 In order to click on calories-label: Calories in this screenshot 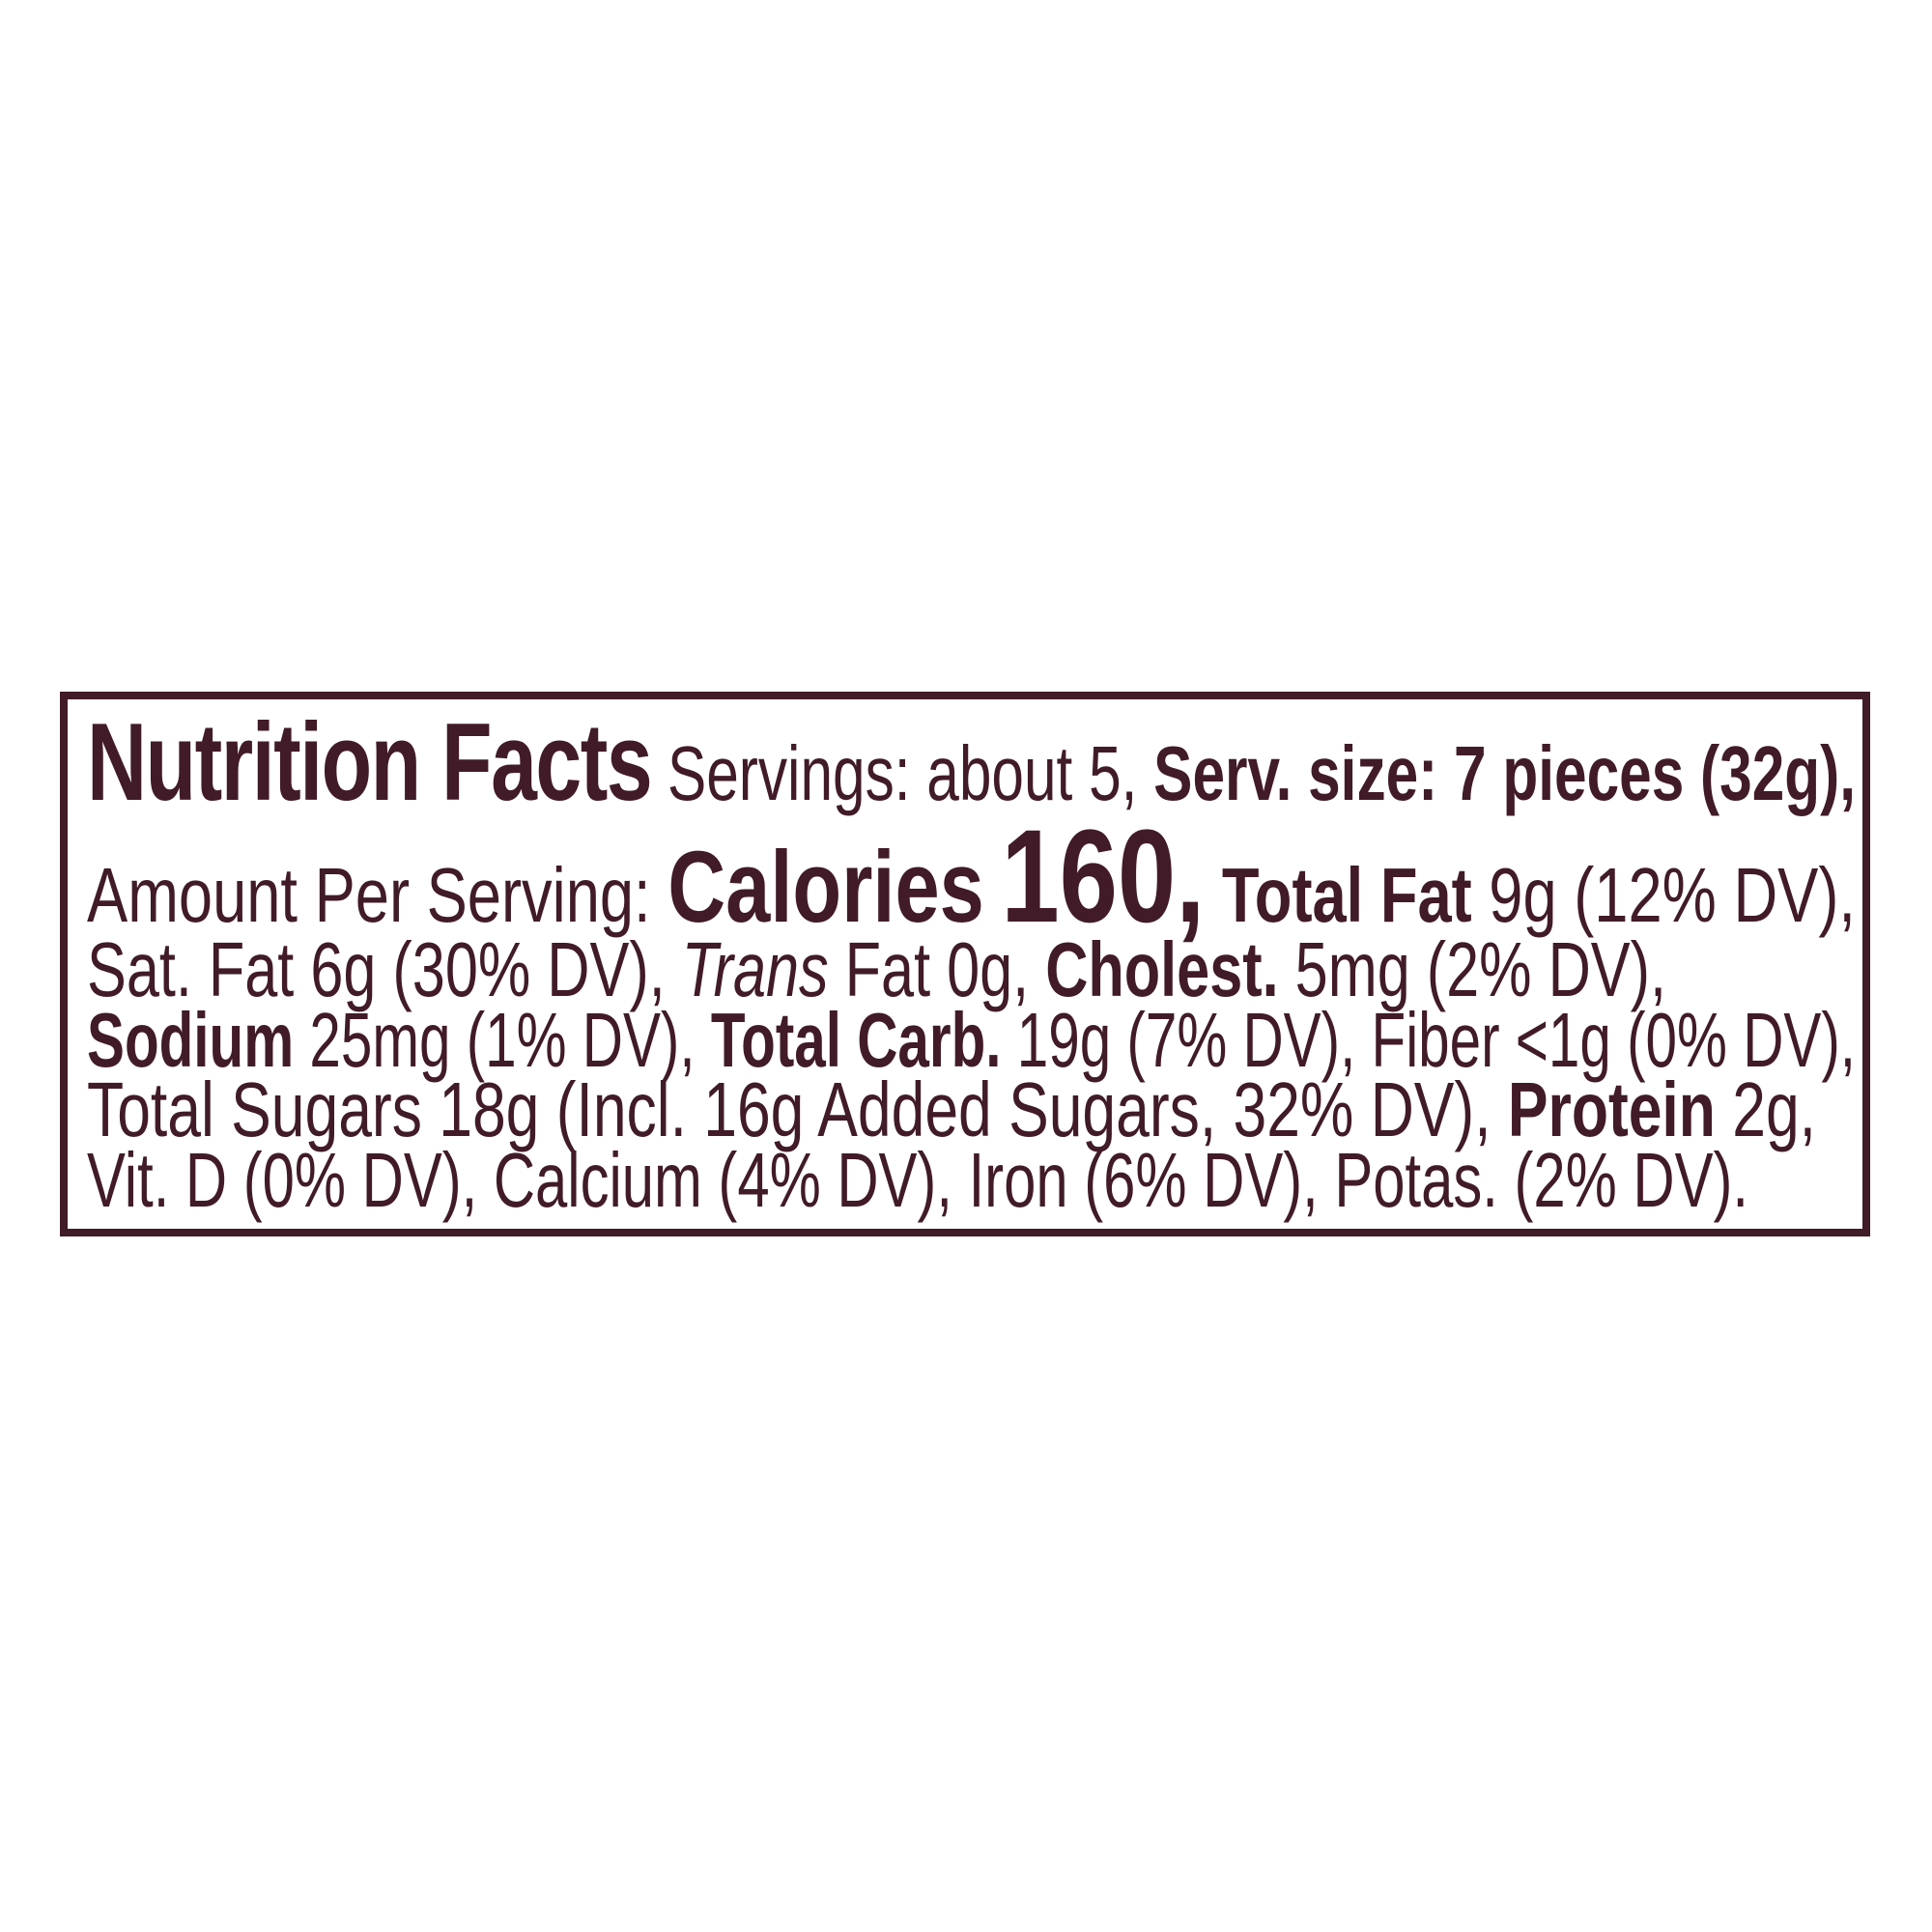, I will do `click(826, 887)`.